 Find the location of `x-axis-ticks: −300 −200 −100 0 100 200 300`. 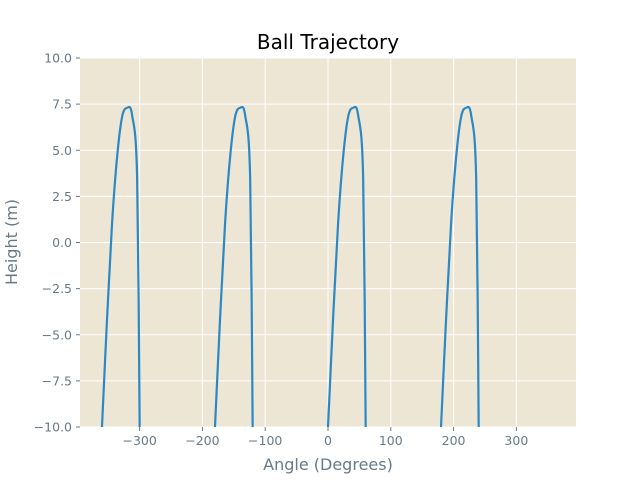

x-axis-ticks: −300 −200 −100 0 100 200 300 is located at coordinates (325, 437).